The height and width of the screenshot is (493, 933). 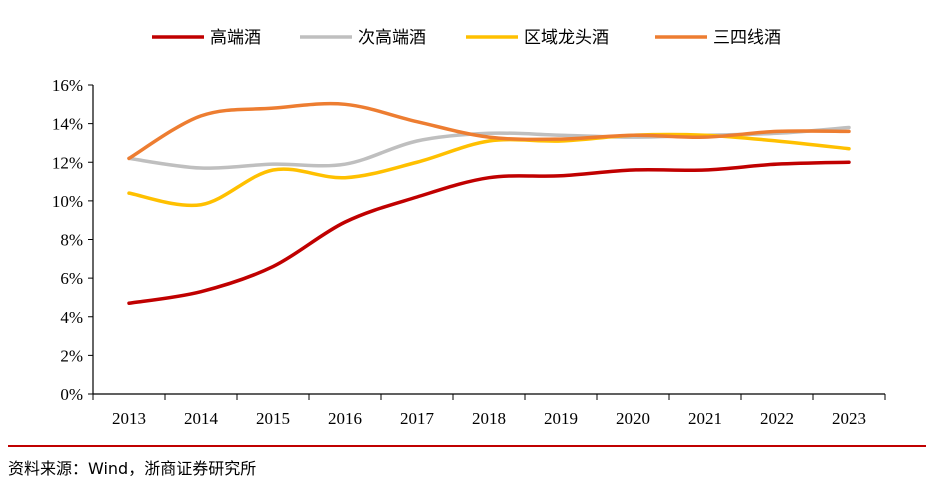 What do you see at coordinates (67, 124) in the screenshot?
I see `y-tick-label: 14%` at bounding box center [67, 124].